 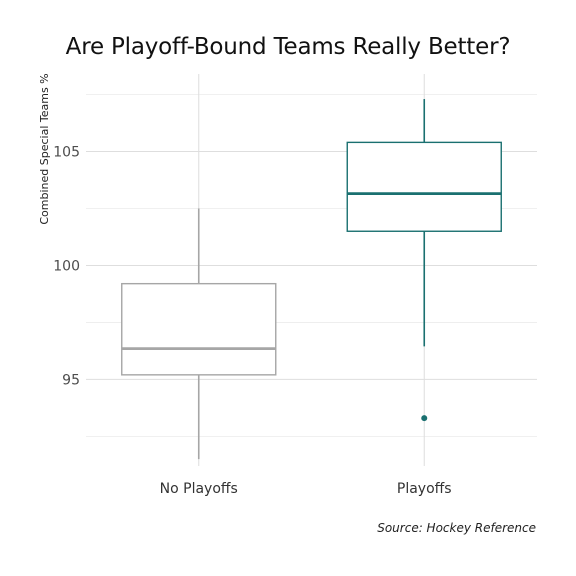 I want to click on y-tick-label: 100, so click(x=66, y=266).